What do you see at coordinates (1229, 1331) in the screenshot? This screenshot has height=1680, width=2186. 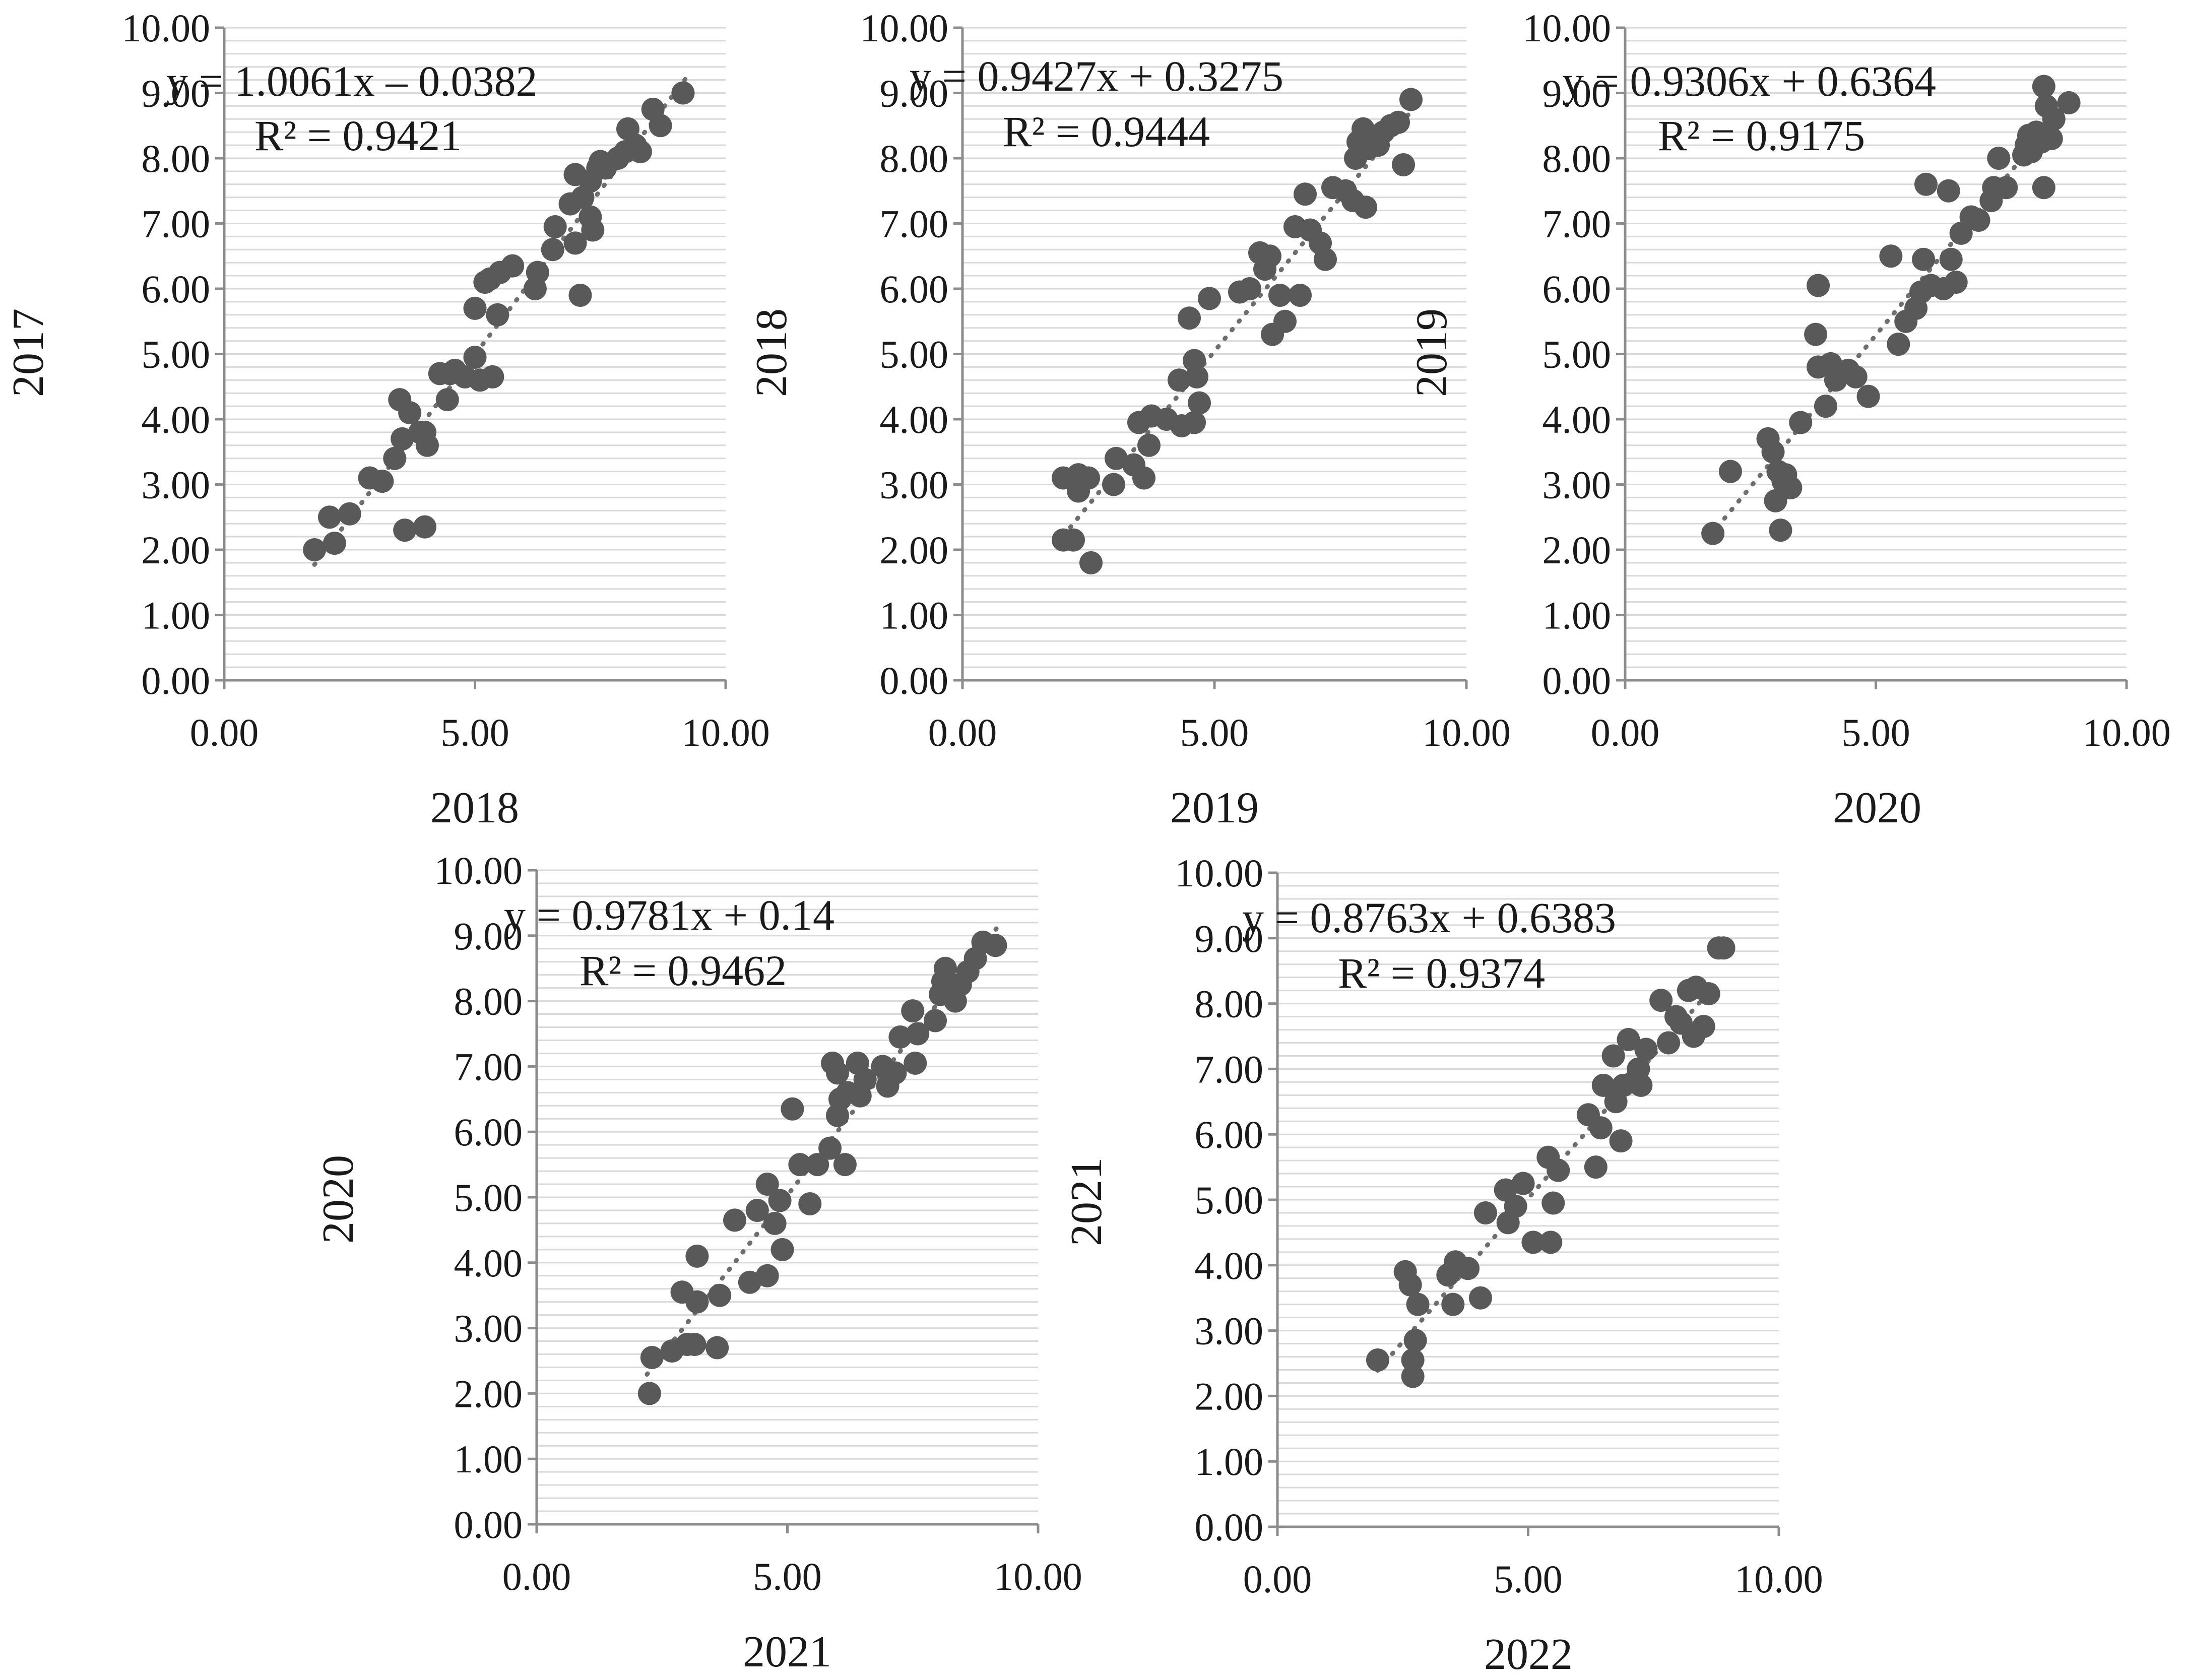 I see `y-tick-label: 3.00` at bounding box center [1229, 1331].